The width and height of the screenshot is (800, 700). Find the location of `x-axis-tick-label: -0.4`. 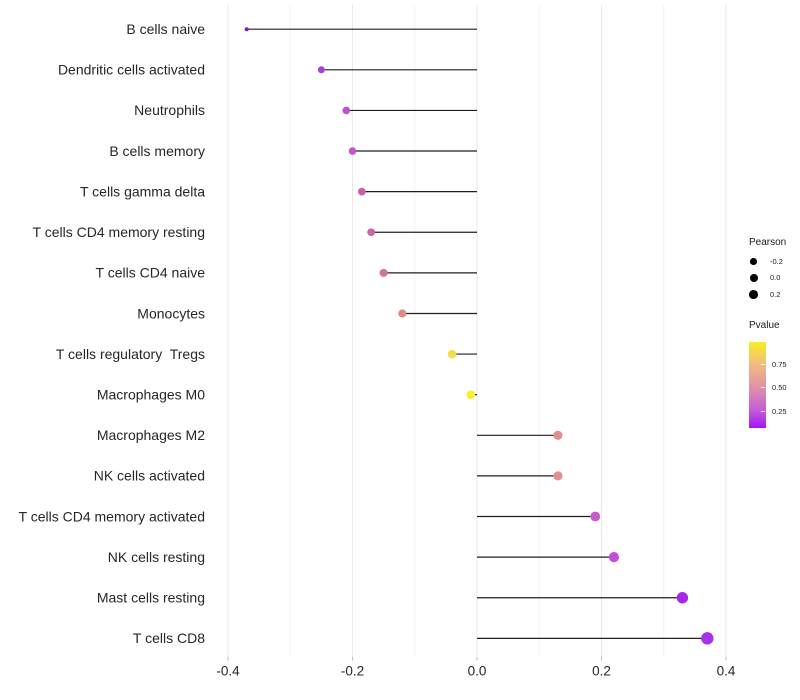

x-axis-tick-label: -0.4 is located at coordinates (228, 671).